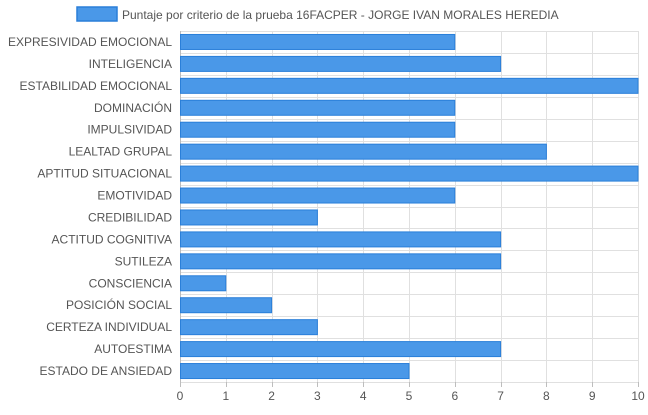  I want to click on x-tick-label: 7, so click(500, 396).